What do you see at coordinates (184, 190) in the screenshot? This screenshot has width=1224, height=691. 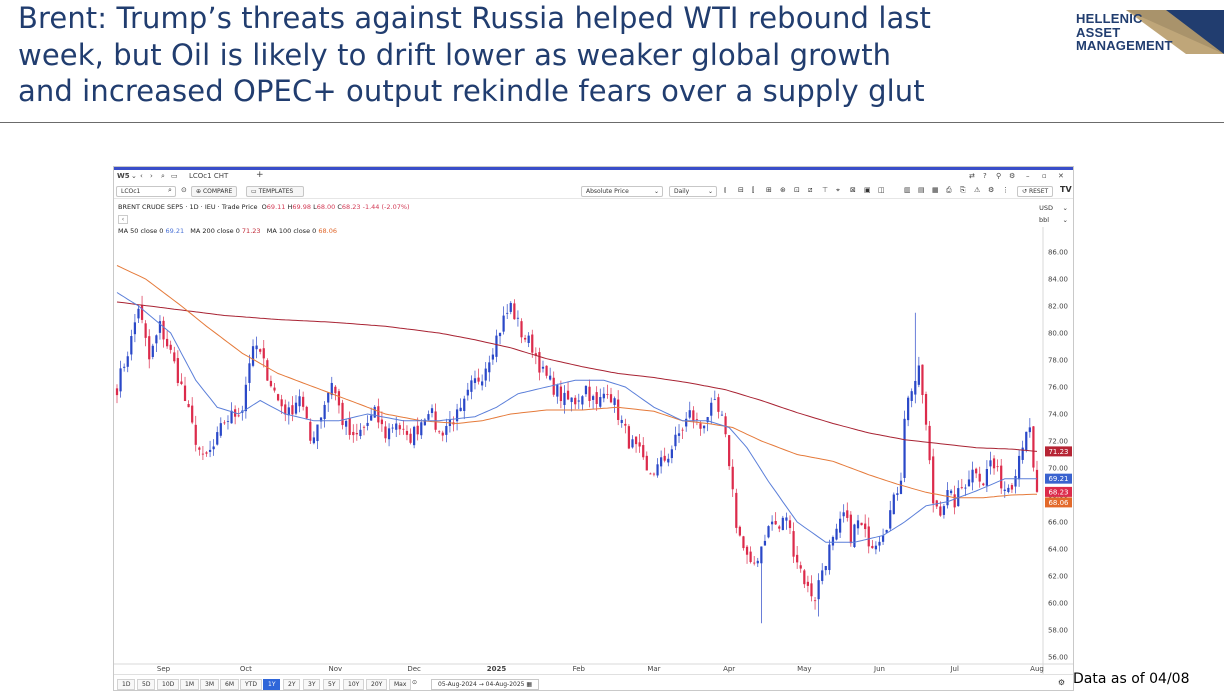 I see `symbol-options-icon: ⊙` at bounding box center [184, 190].